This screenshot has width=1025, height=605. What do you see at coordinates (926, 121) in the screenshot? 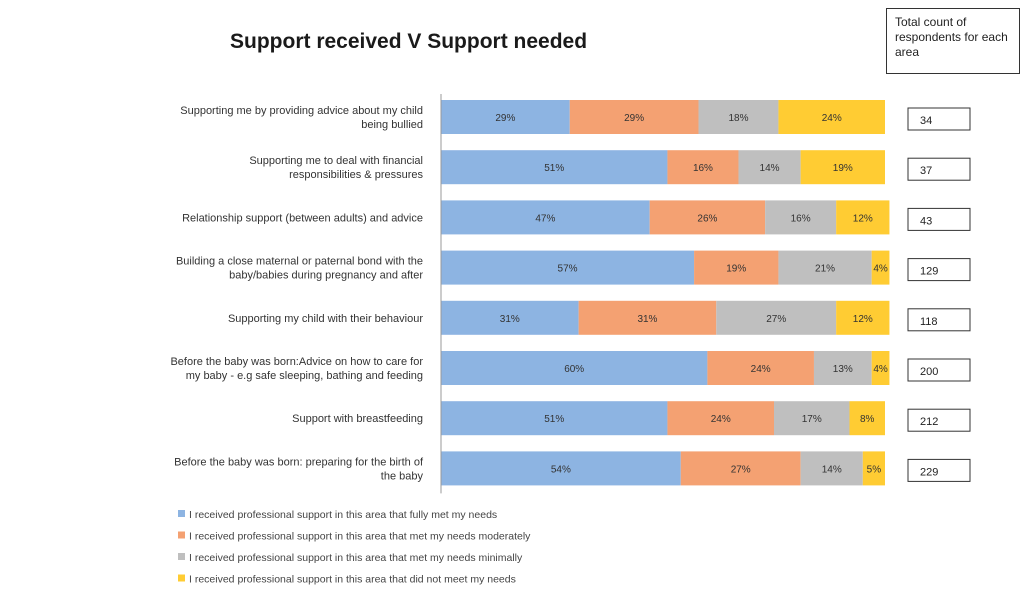
I see `total-count-value: 34` at bounding box center [926, 121].